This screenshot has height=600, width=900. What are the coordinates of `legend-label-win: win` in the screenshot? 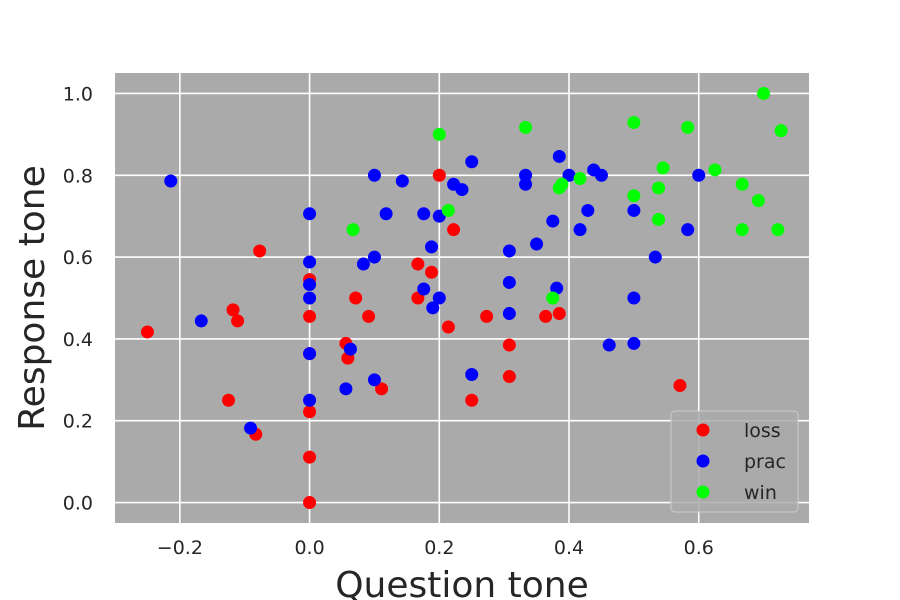 It's located at (760, 493).